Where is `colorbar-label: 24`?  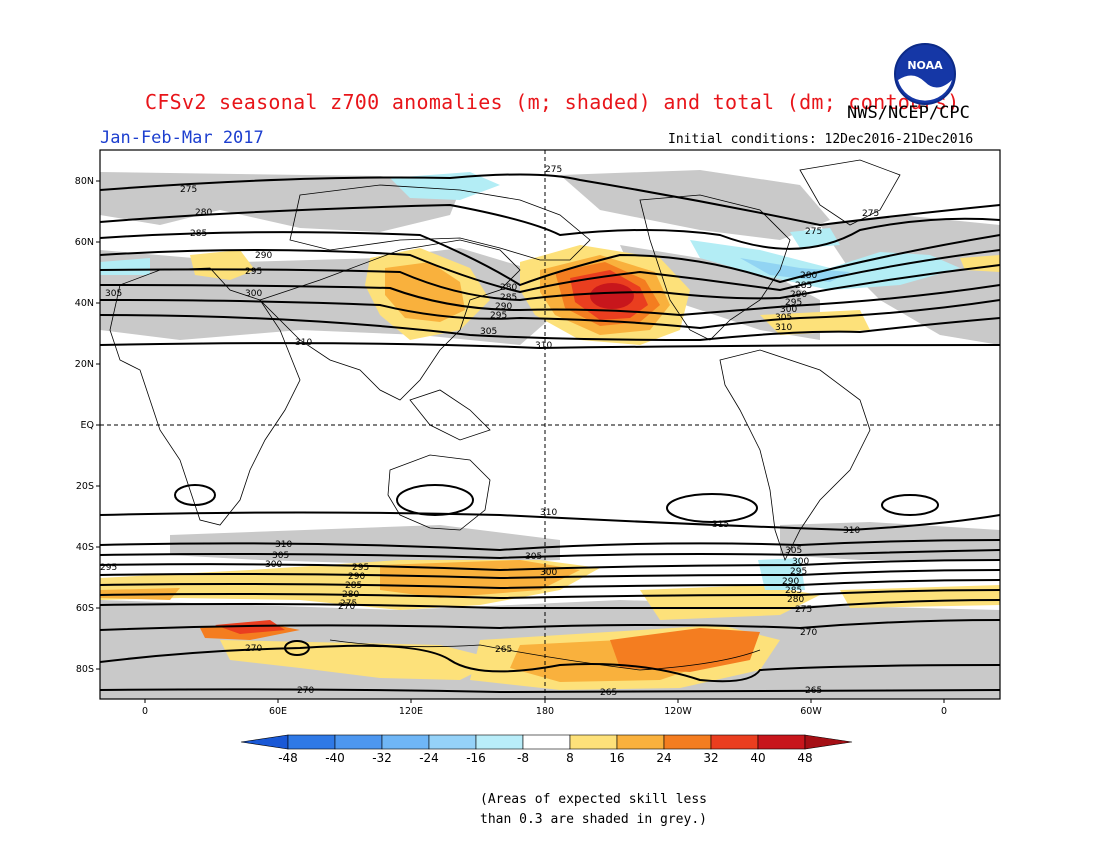
colorbar-label: 24 is located at coordinates (663, 758).